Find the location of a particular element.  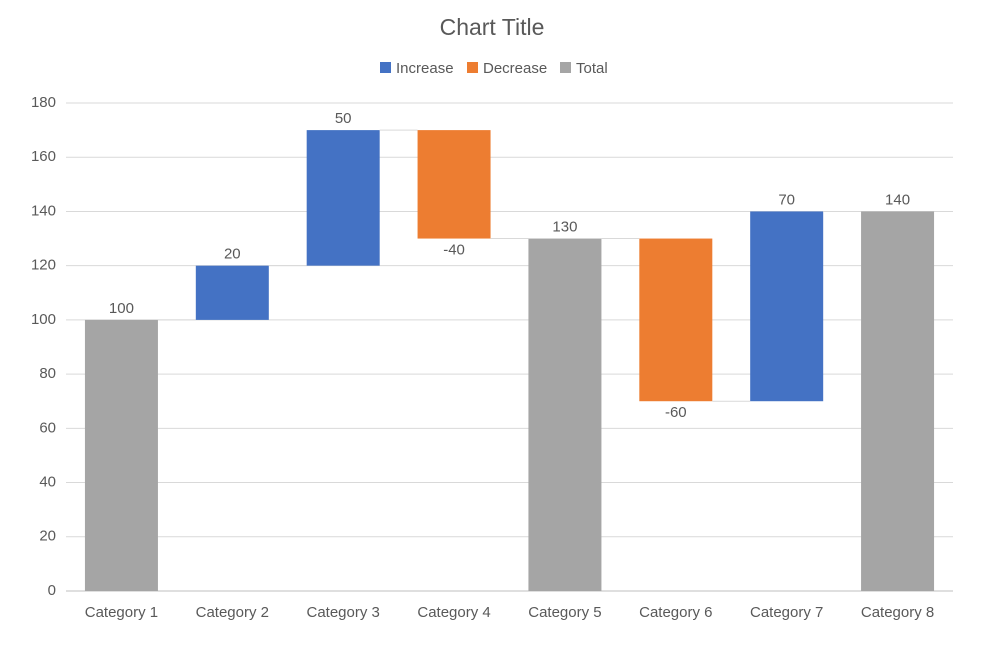

data-label: 100 is located at coordinates (121, 308).